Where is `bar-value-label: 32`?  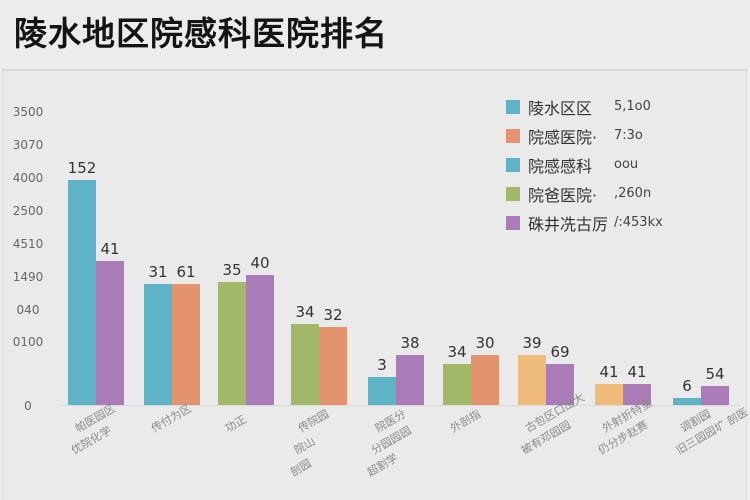 bar-value-label: 32 is located at coordinates (333, 315).